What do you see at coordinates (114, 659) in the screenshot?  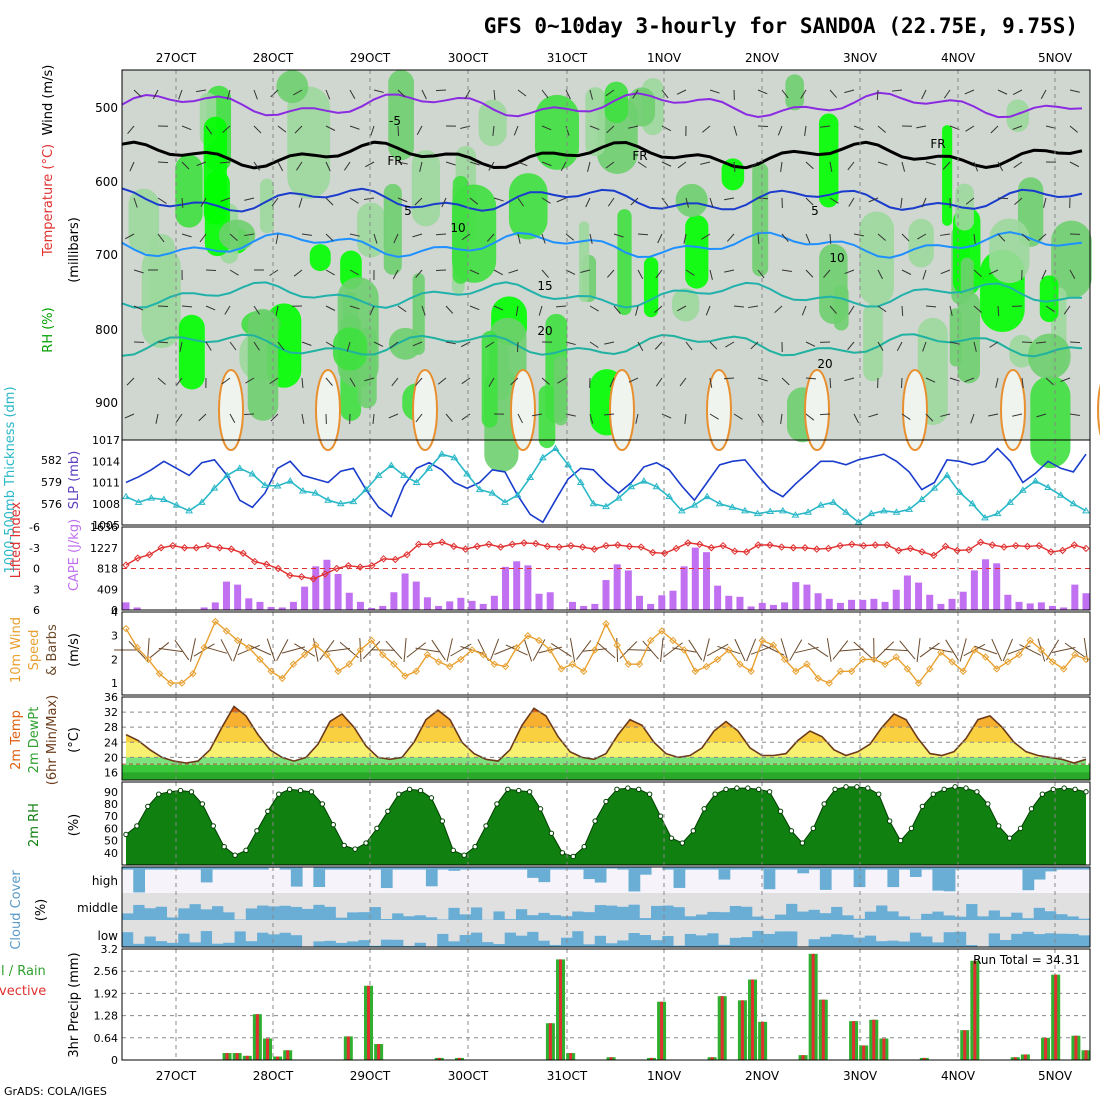 I see `wind10-tick: 2` at bounding box center [114, 659].